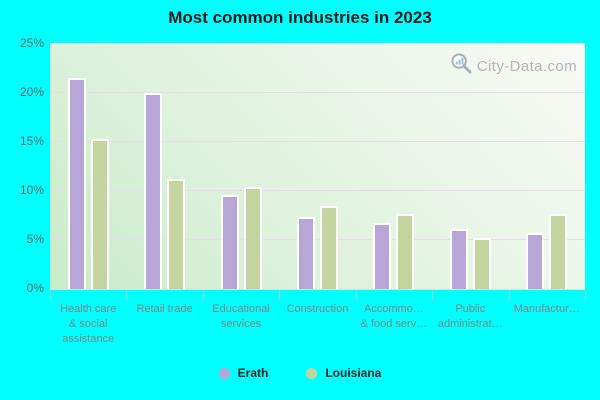 This screenshot has height=400, width=600. I want to click on legend-item-louisiana: Louisiana, so click(343, 373).